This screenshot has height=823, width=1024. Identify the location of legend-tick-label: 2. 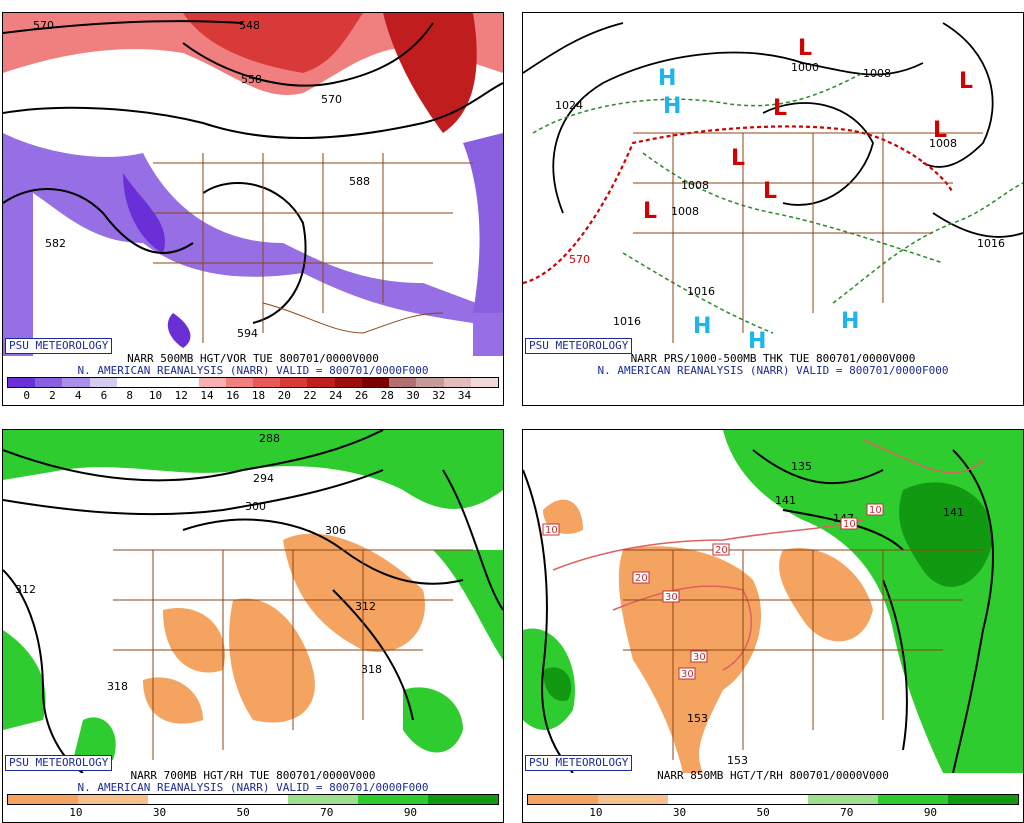
(52, 395).